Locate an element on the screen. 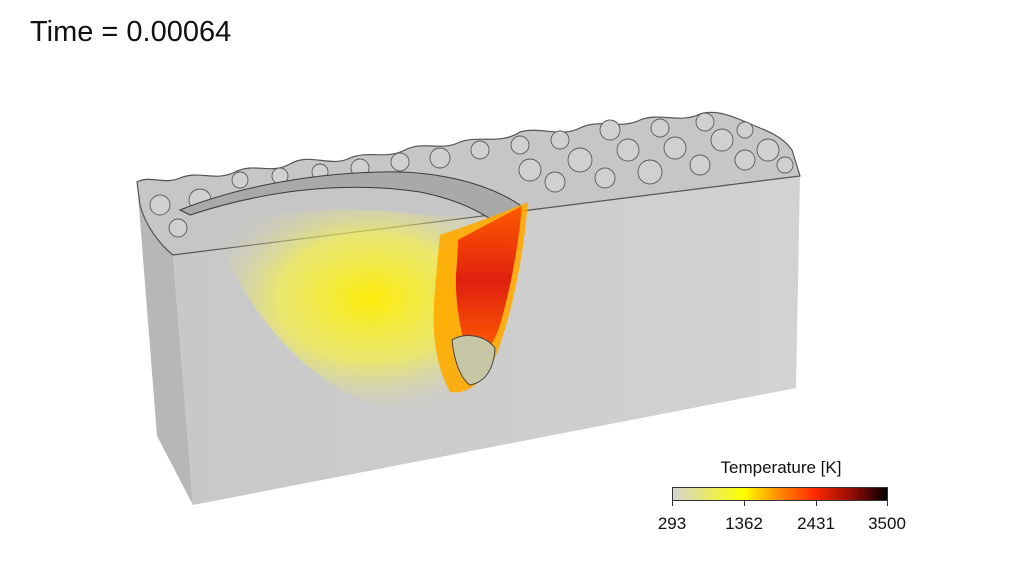  tick-label: 293 is located at coordinates (672, 523).